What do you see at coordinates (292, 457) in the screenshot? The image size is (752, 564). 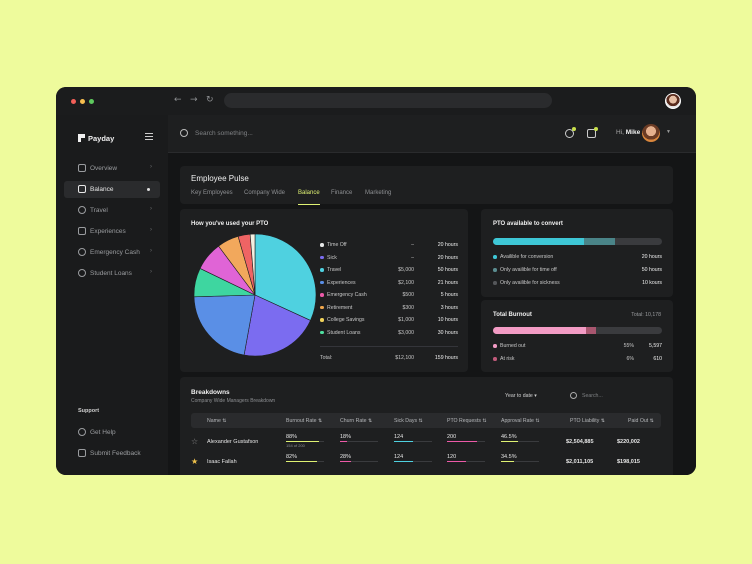 I see `row-burnout: 82%` at bounding box center [292, 457].